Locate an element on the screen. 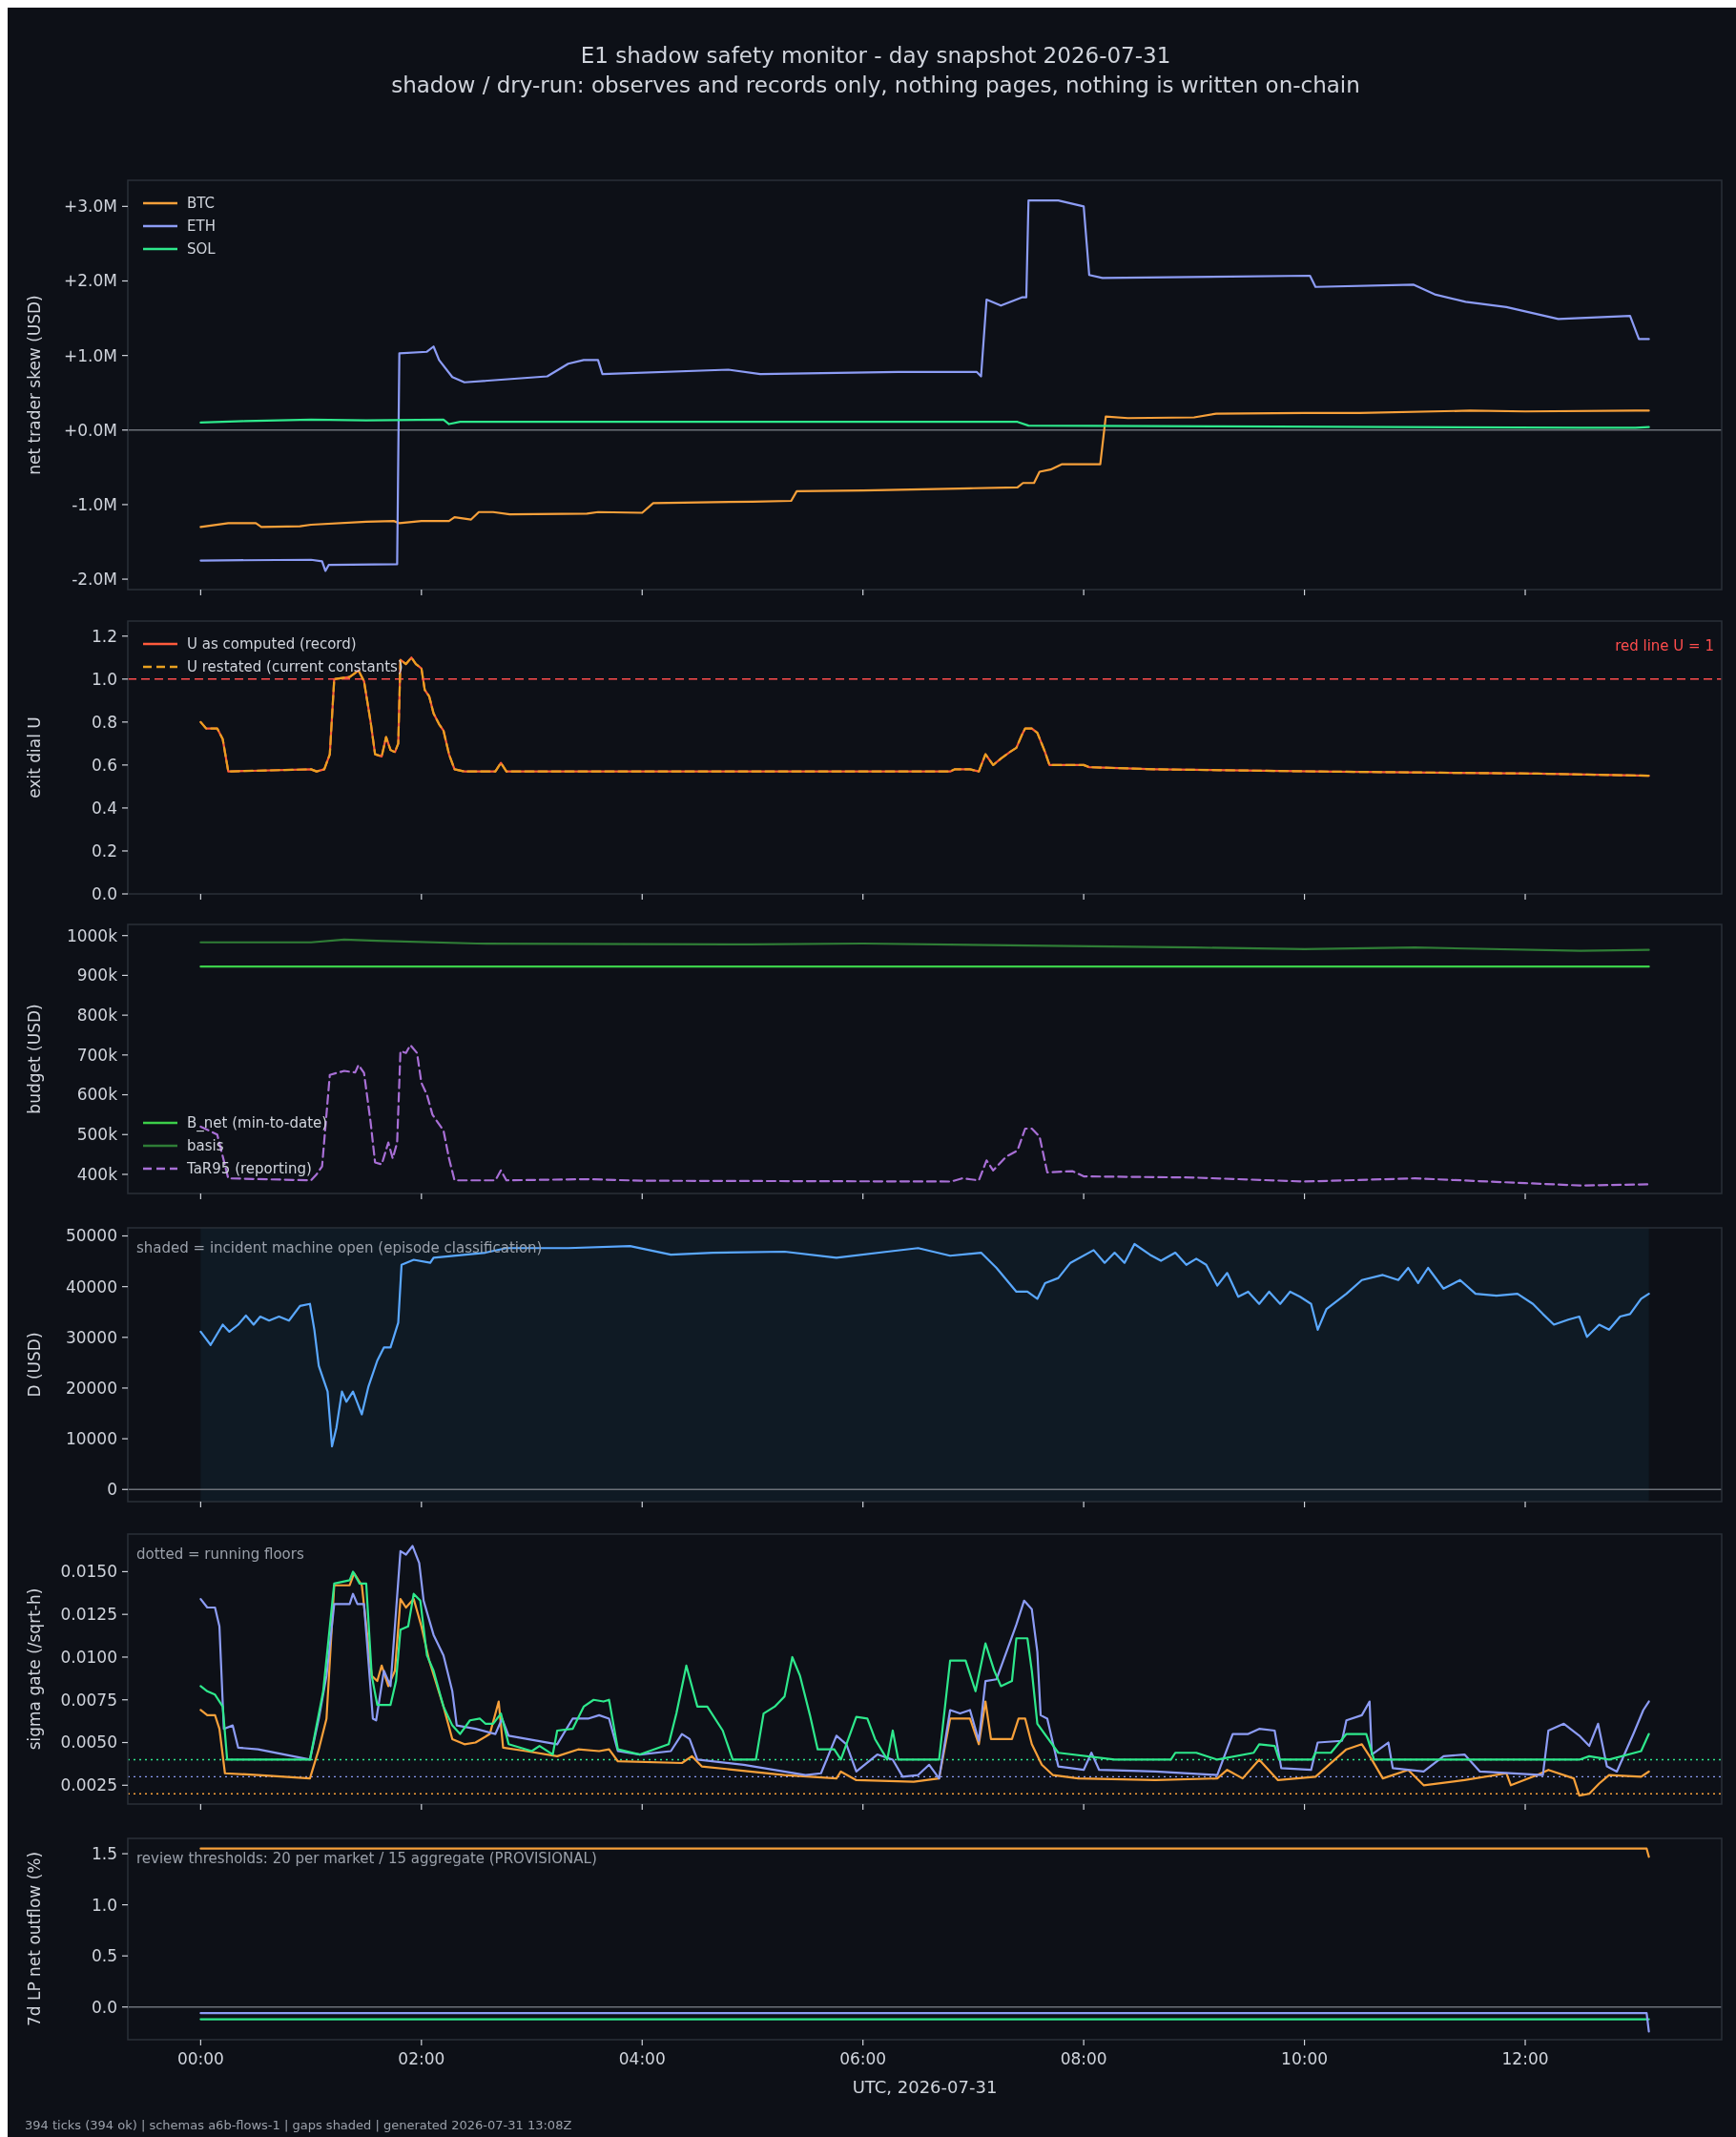  text: 394 ticks (394 ok) | schemas a6b-flows-1 | gaps shaded | generated 2026-07-31 13:08Z is located at coordinates (298, 2125).